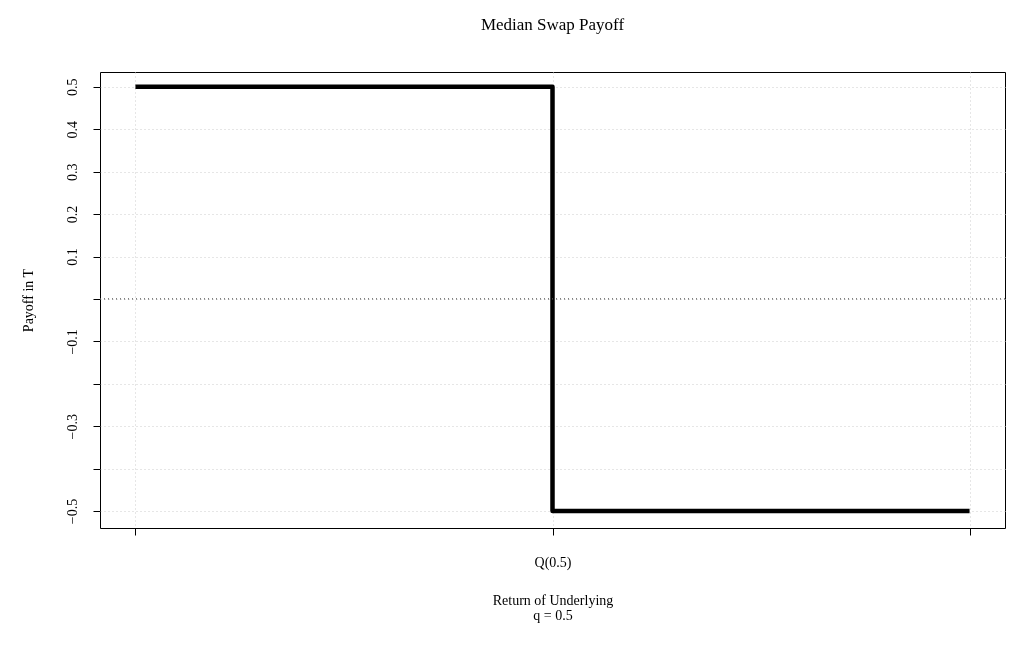 The width and height of the screenshot is (1013, 648). What do you see at coordinates (553, 562) in the screenshot?
I see `x-tick-label: Q(0.5)` at bounding box center [553, 562].